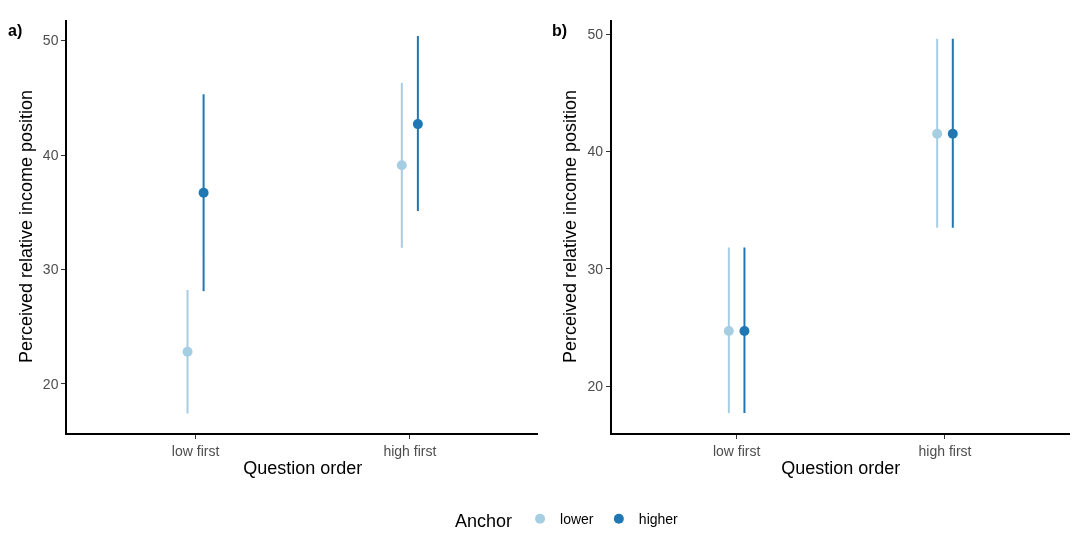 Image resolution: width=1075 pixels, height=542 pixels. Describe the element at coordinates (560, 30) in the screenshot. I see `chart-title: b)` at that location.